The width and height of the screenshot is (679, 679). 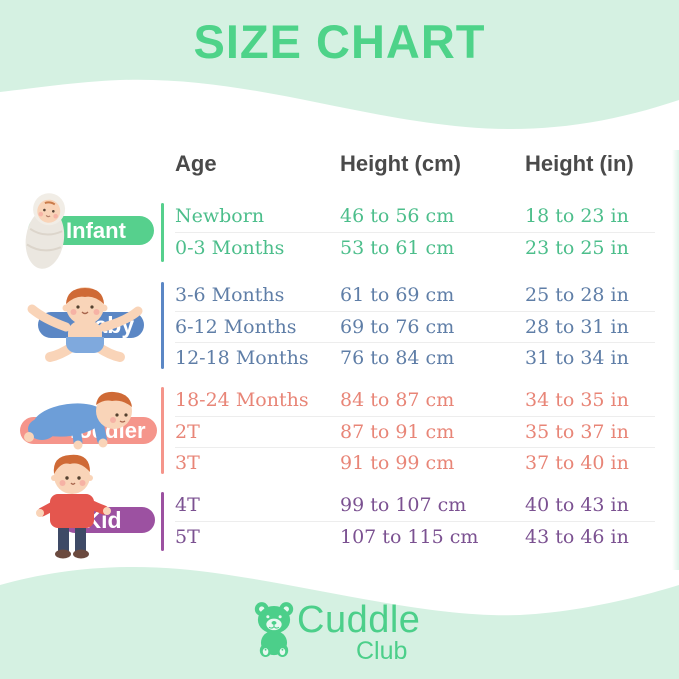 What do you see at coordinates (242, 358) in the screenshot?
I see `age-cell: 12-18 Months` at bounding box center [242, 358].